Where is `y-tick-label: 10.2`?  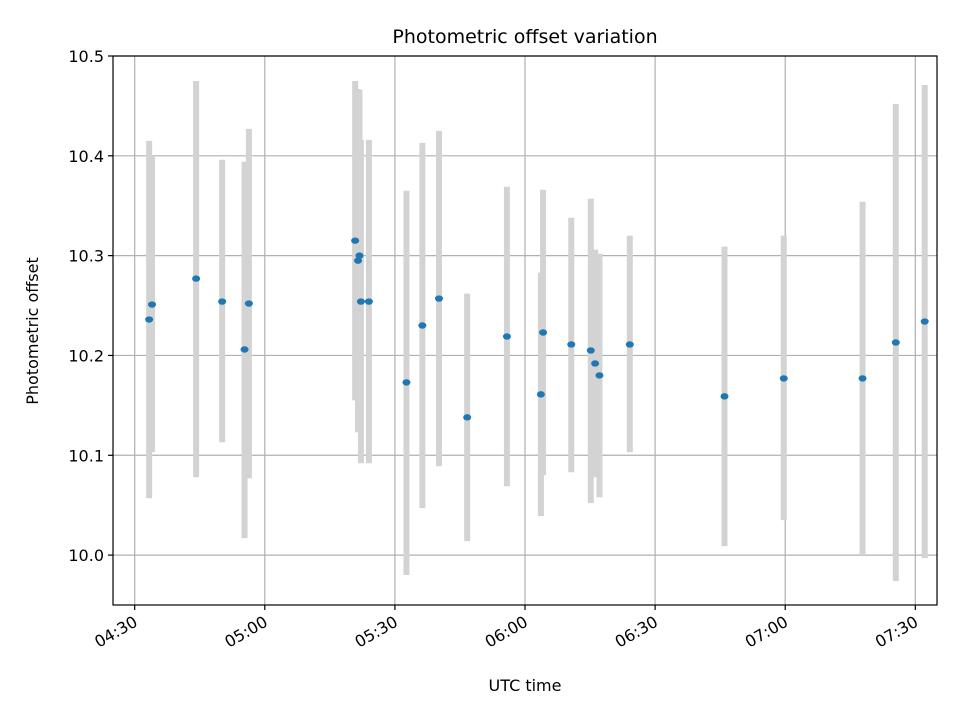 y-tick-label: 10.2 is located at coordinates (86, 355).